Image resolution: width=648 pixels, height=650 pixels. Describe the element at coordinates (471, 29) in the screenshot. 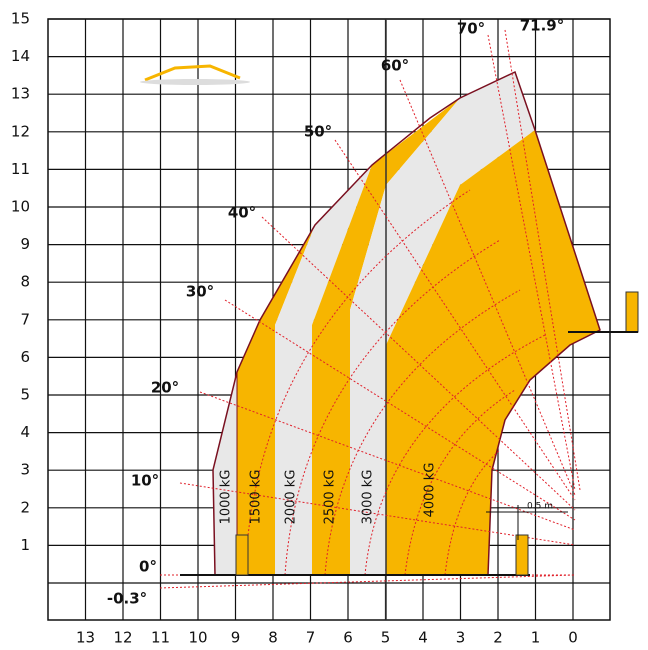

I see `angle-label: 70°` at that location.